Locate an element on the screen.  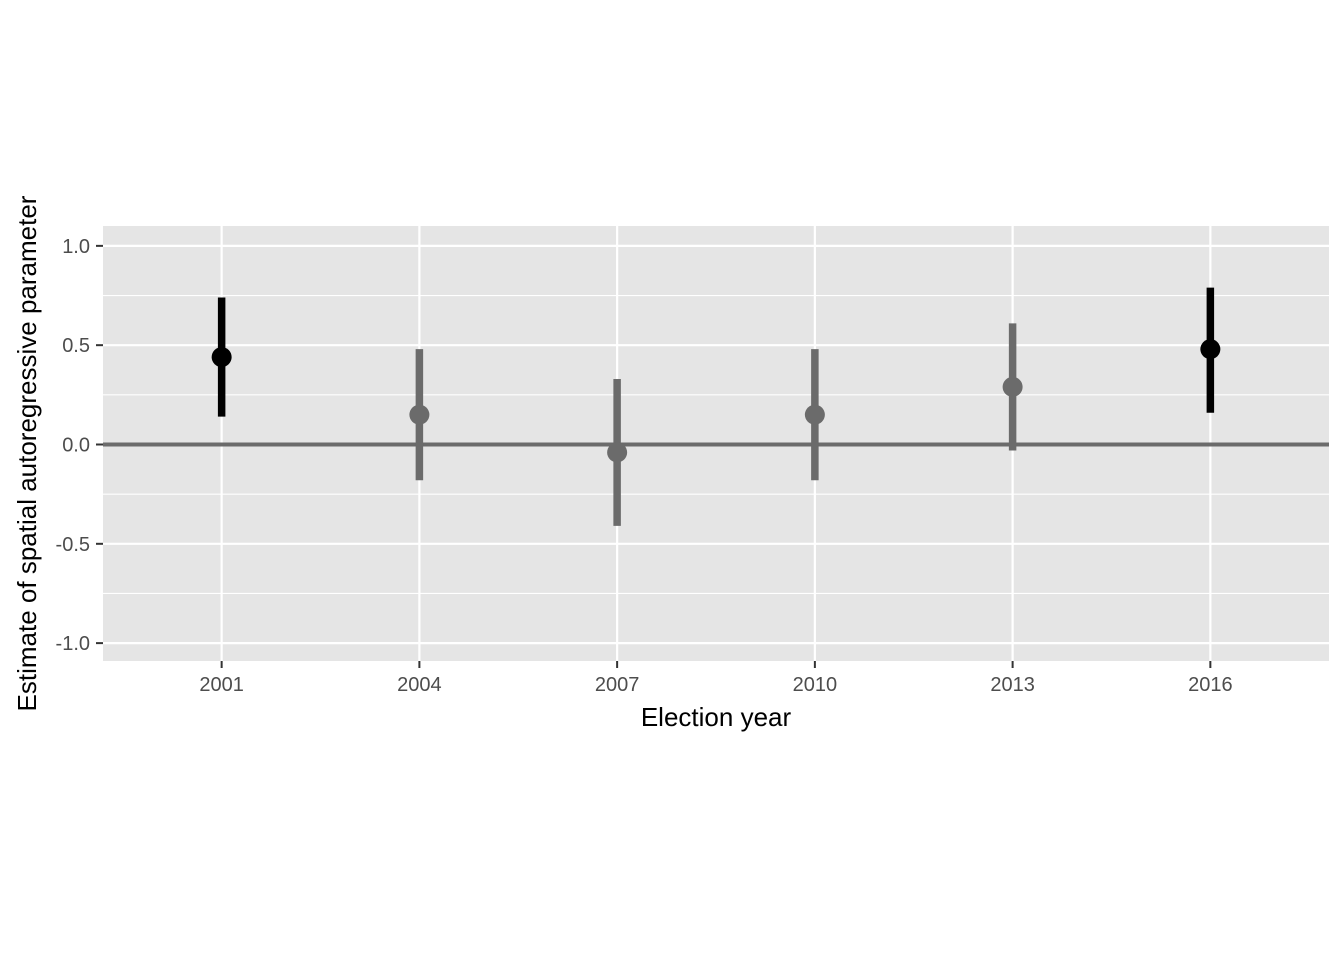
x-tick-label: 2004 is located at coordinates (419, 685).